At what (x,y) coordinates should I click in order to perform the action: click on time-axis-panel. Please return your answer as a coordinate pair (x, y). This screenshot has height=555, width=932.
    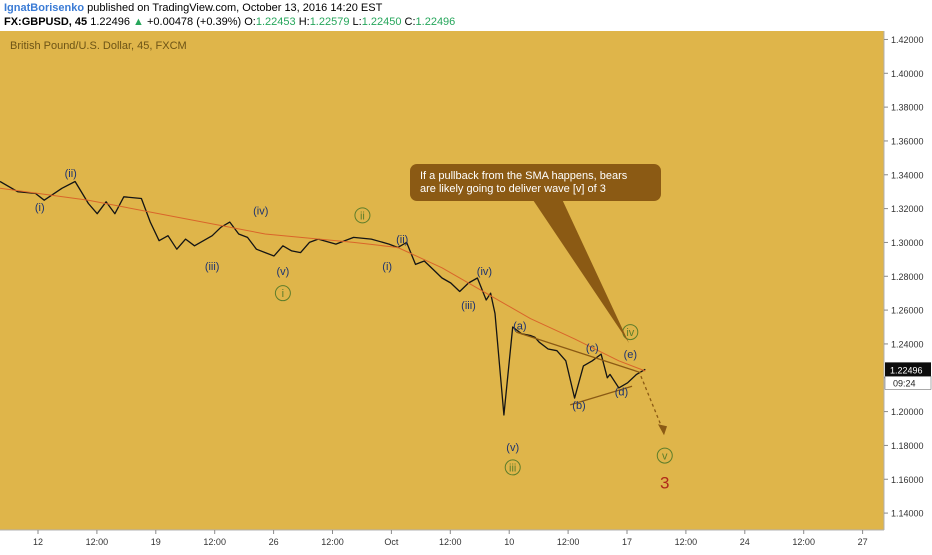
    Looking at the image, I should click on (466, 540).